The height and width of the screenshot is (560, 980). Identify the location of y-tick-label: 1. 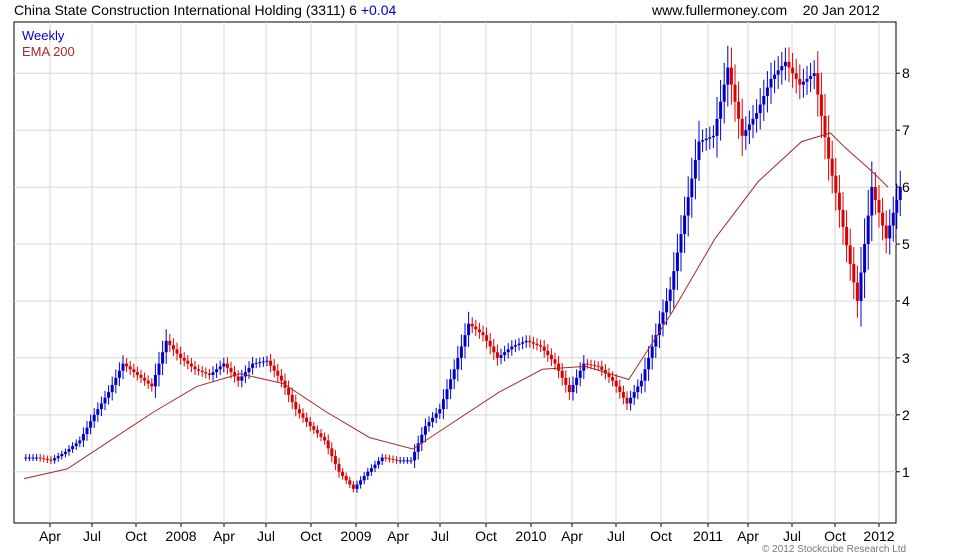
(906, 472).